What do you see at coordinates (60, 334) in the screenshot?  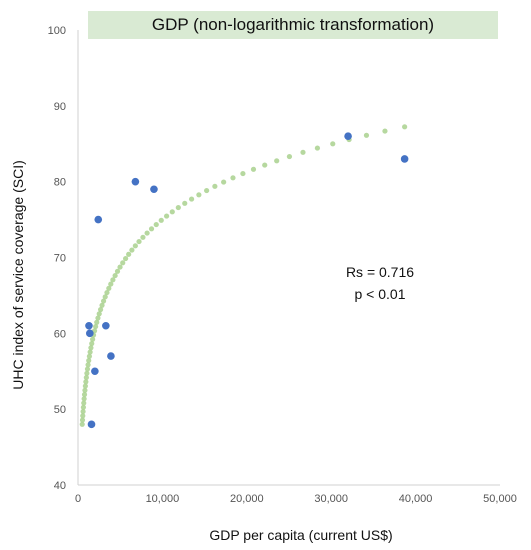 I see `y-tick-label: 60` at bounding box center [60, 334].